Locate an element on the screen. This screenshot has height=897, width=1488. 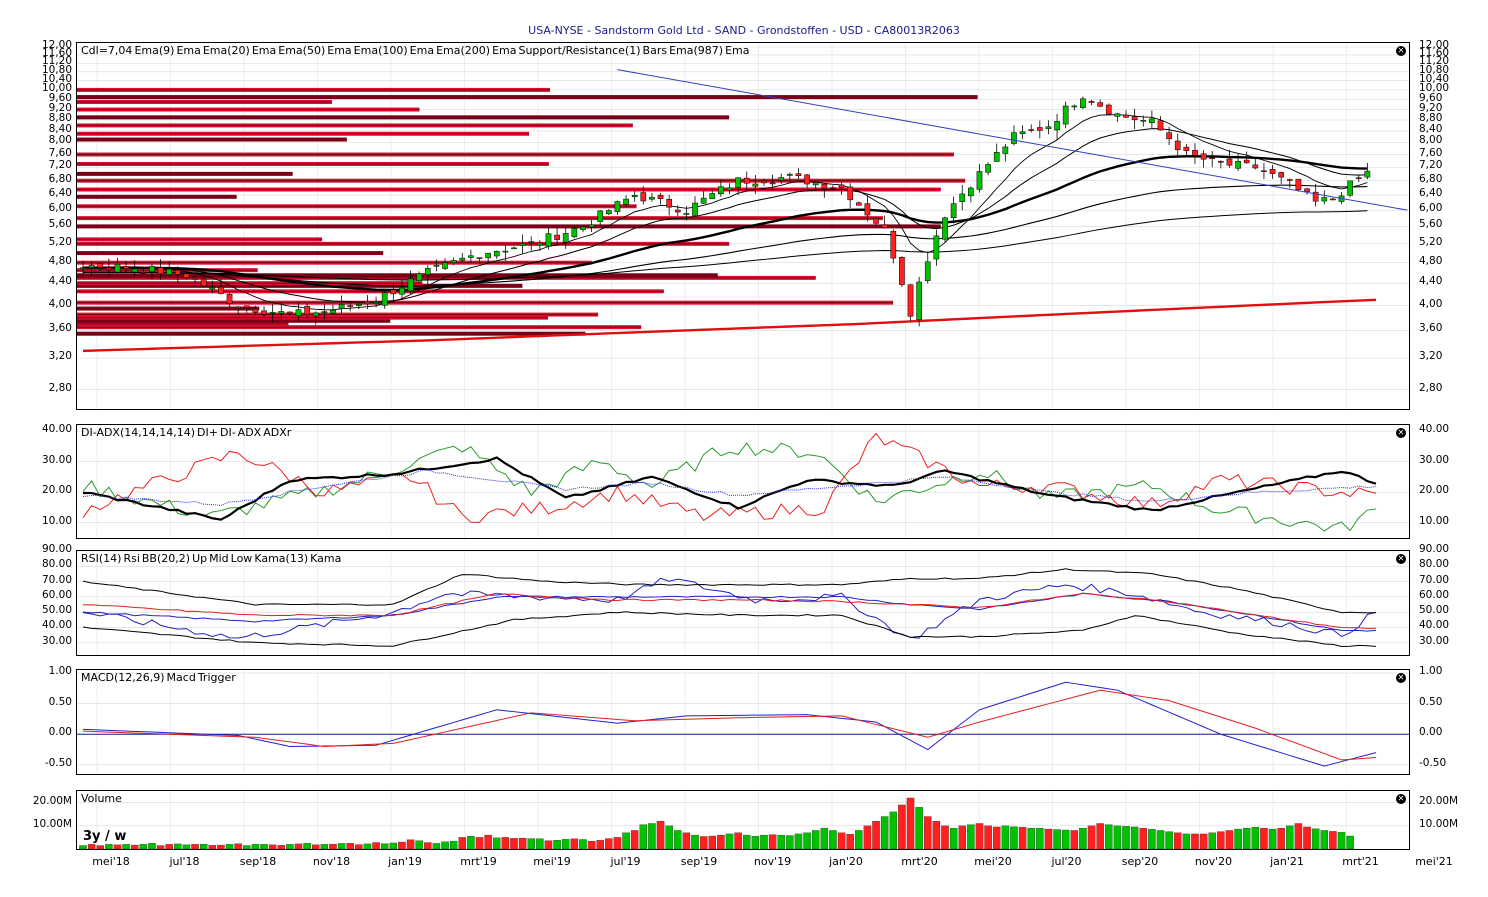
adx-panel: DI-ADX(14,14,14,14) DI+ DI- ADX ADXr ✕ is located at coordinates (743, 481).